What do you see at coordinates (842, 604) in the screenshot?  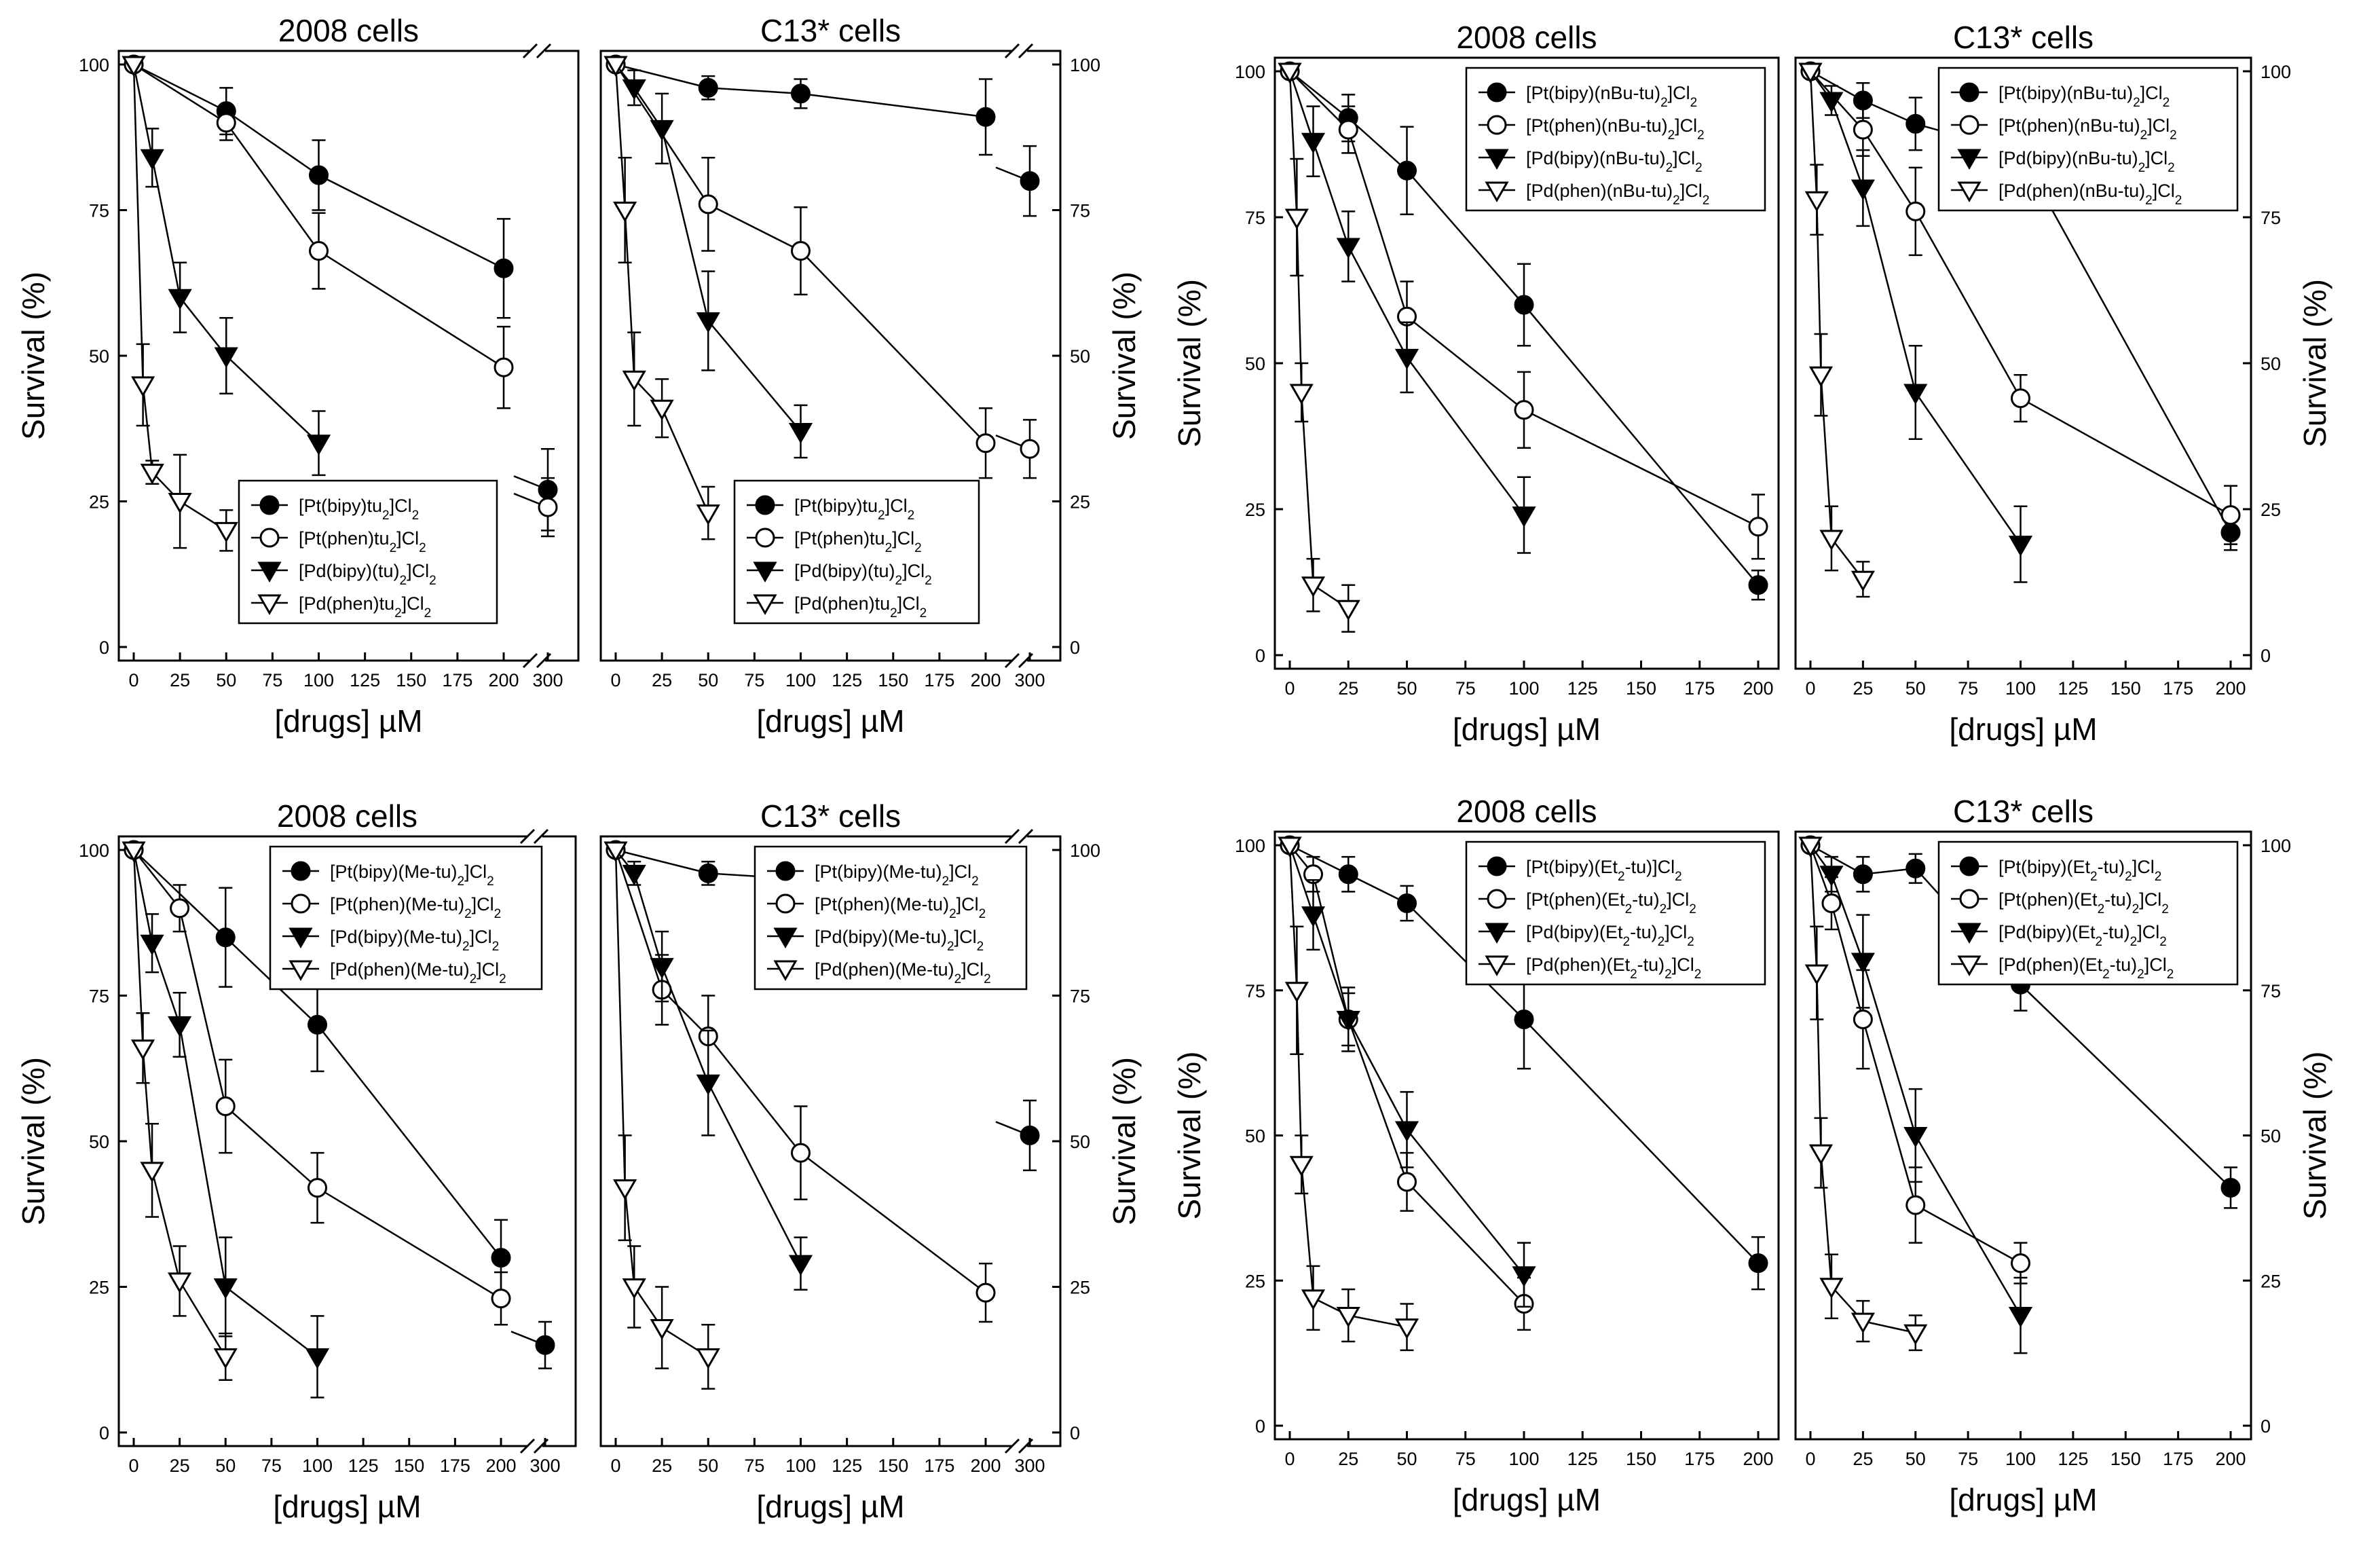 I see `legend-text: [Pd(phen)tu` at bounding box center [842, 604].